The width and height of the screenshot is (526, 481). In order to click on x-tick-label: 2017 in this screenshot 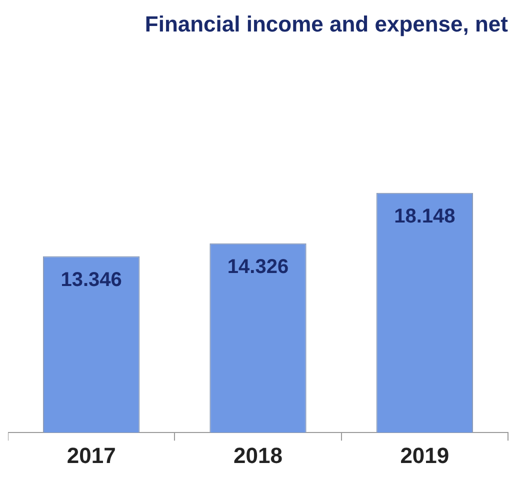, I will do `click(91, 455)`.